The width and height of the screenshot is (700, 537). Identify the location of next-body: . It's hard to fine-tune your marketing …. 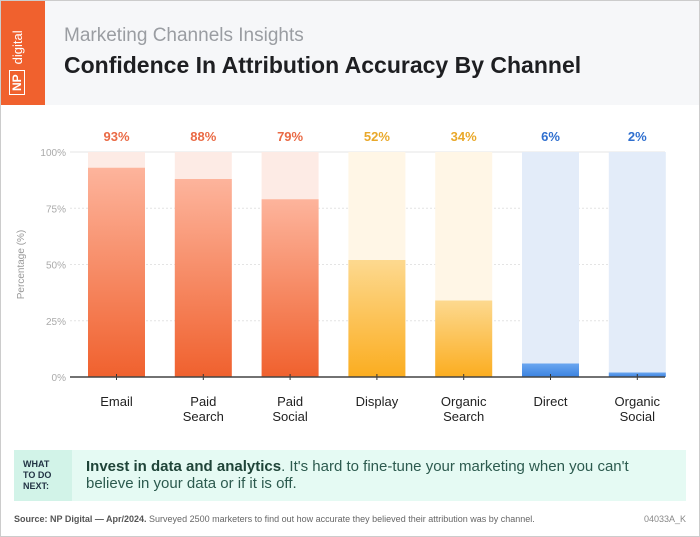
(357, 475).